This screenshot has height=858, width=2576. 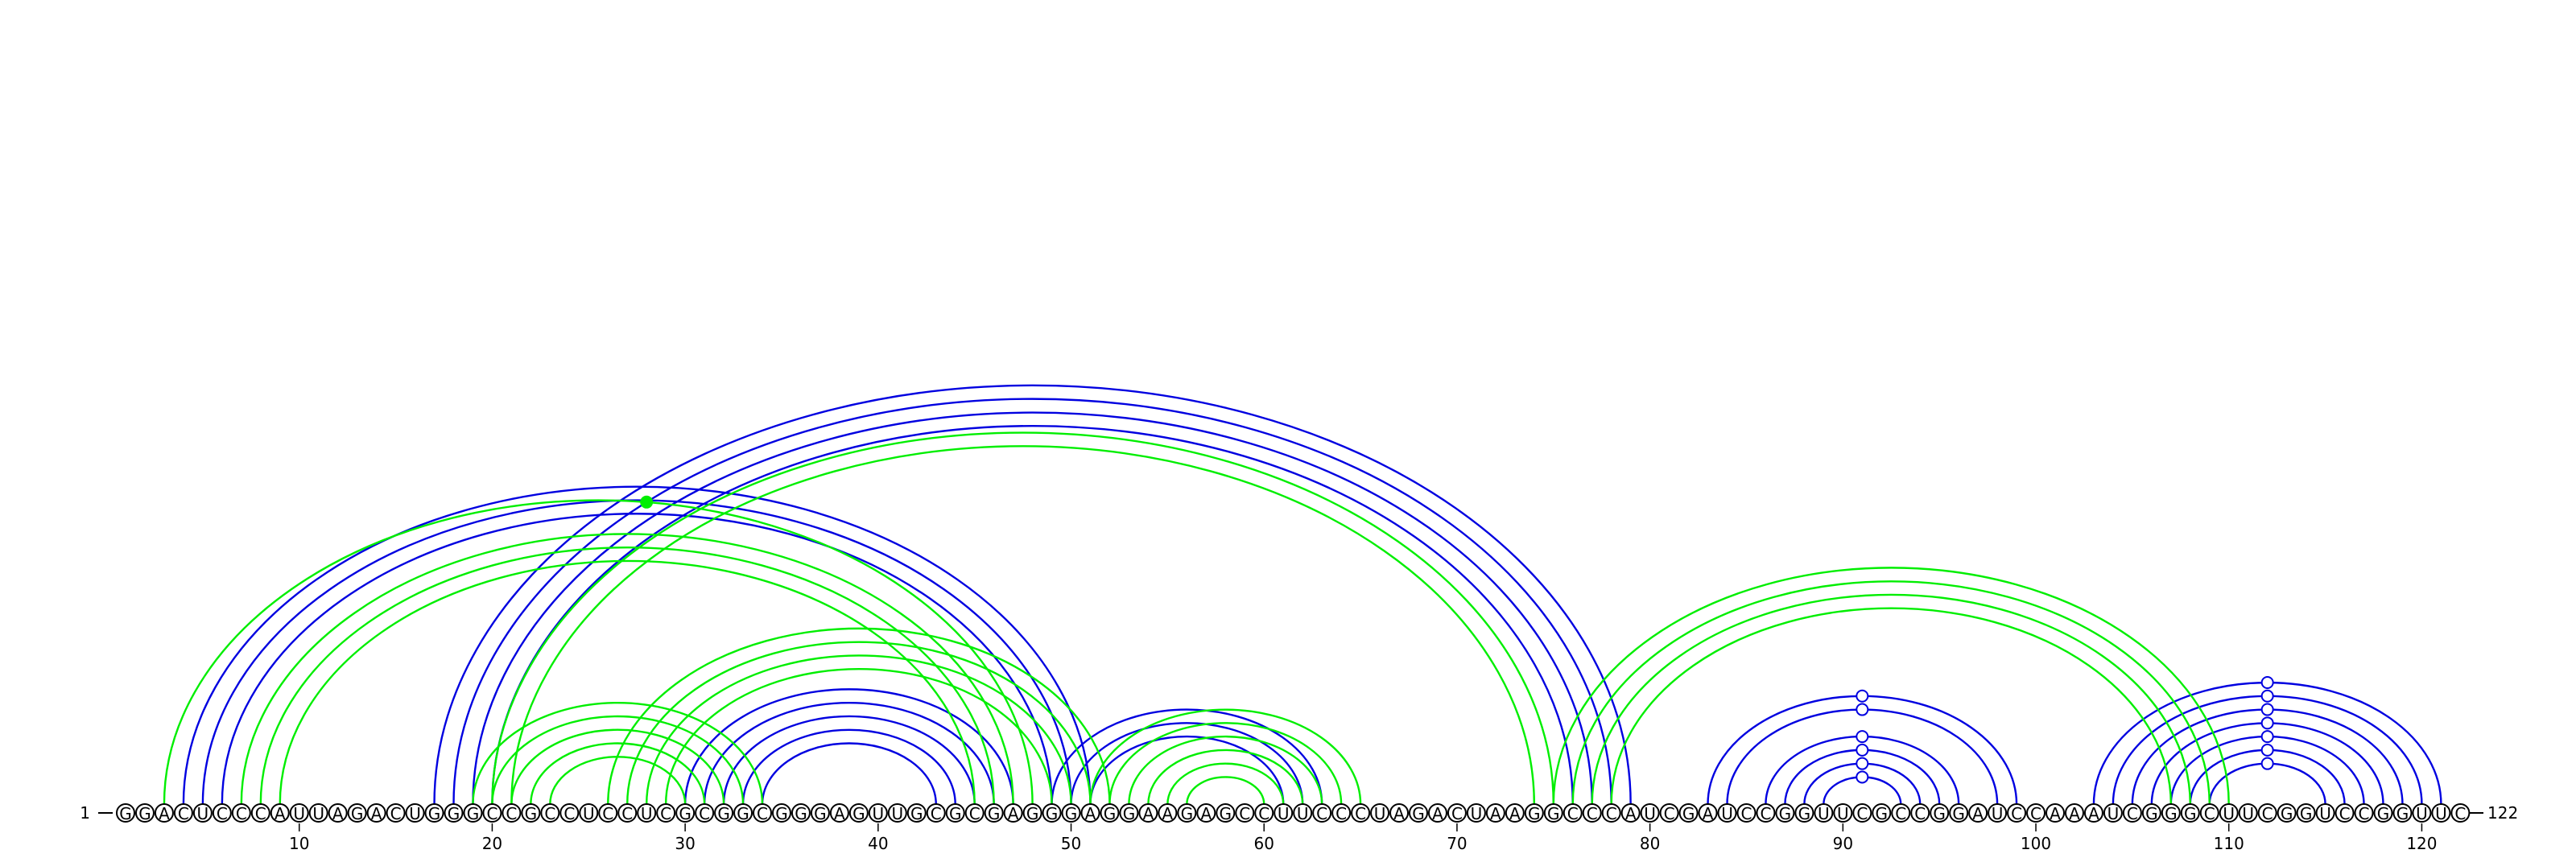 I want to click on base-letter-76: C, so click(x=1573, y=814).